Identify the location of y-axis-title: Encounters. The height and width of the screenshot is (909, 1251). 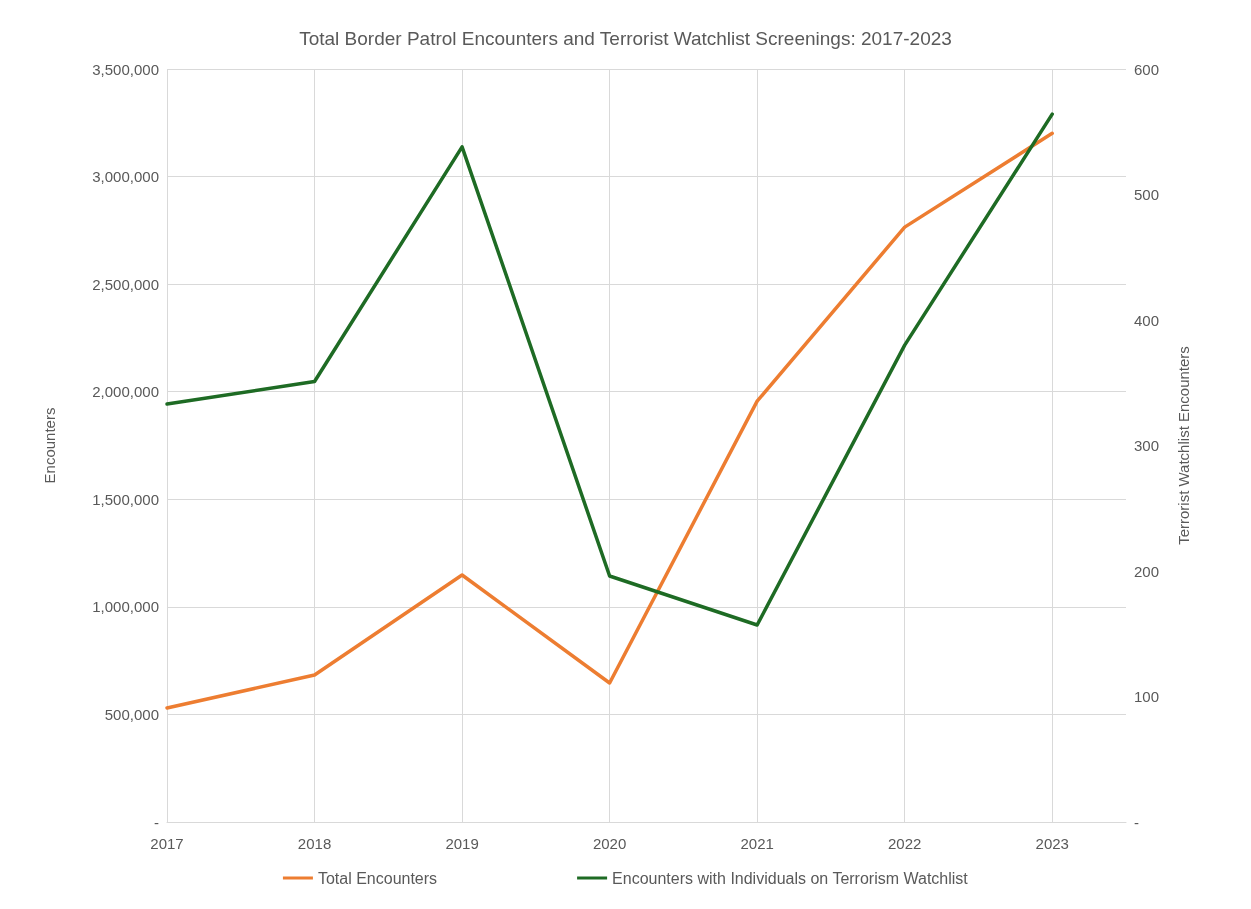
(49, 445).